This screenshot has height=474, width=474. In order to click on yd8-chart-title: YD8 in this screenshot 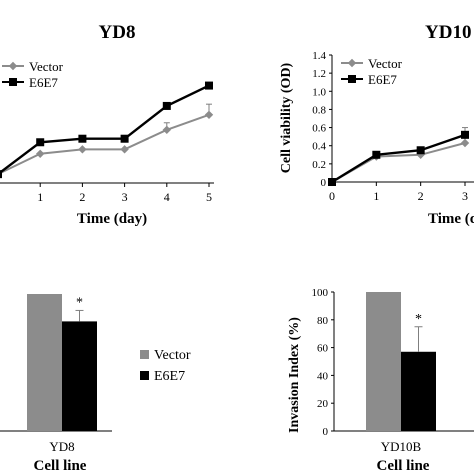, I will do `click(117, 32)`.